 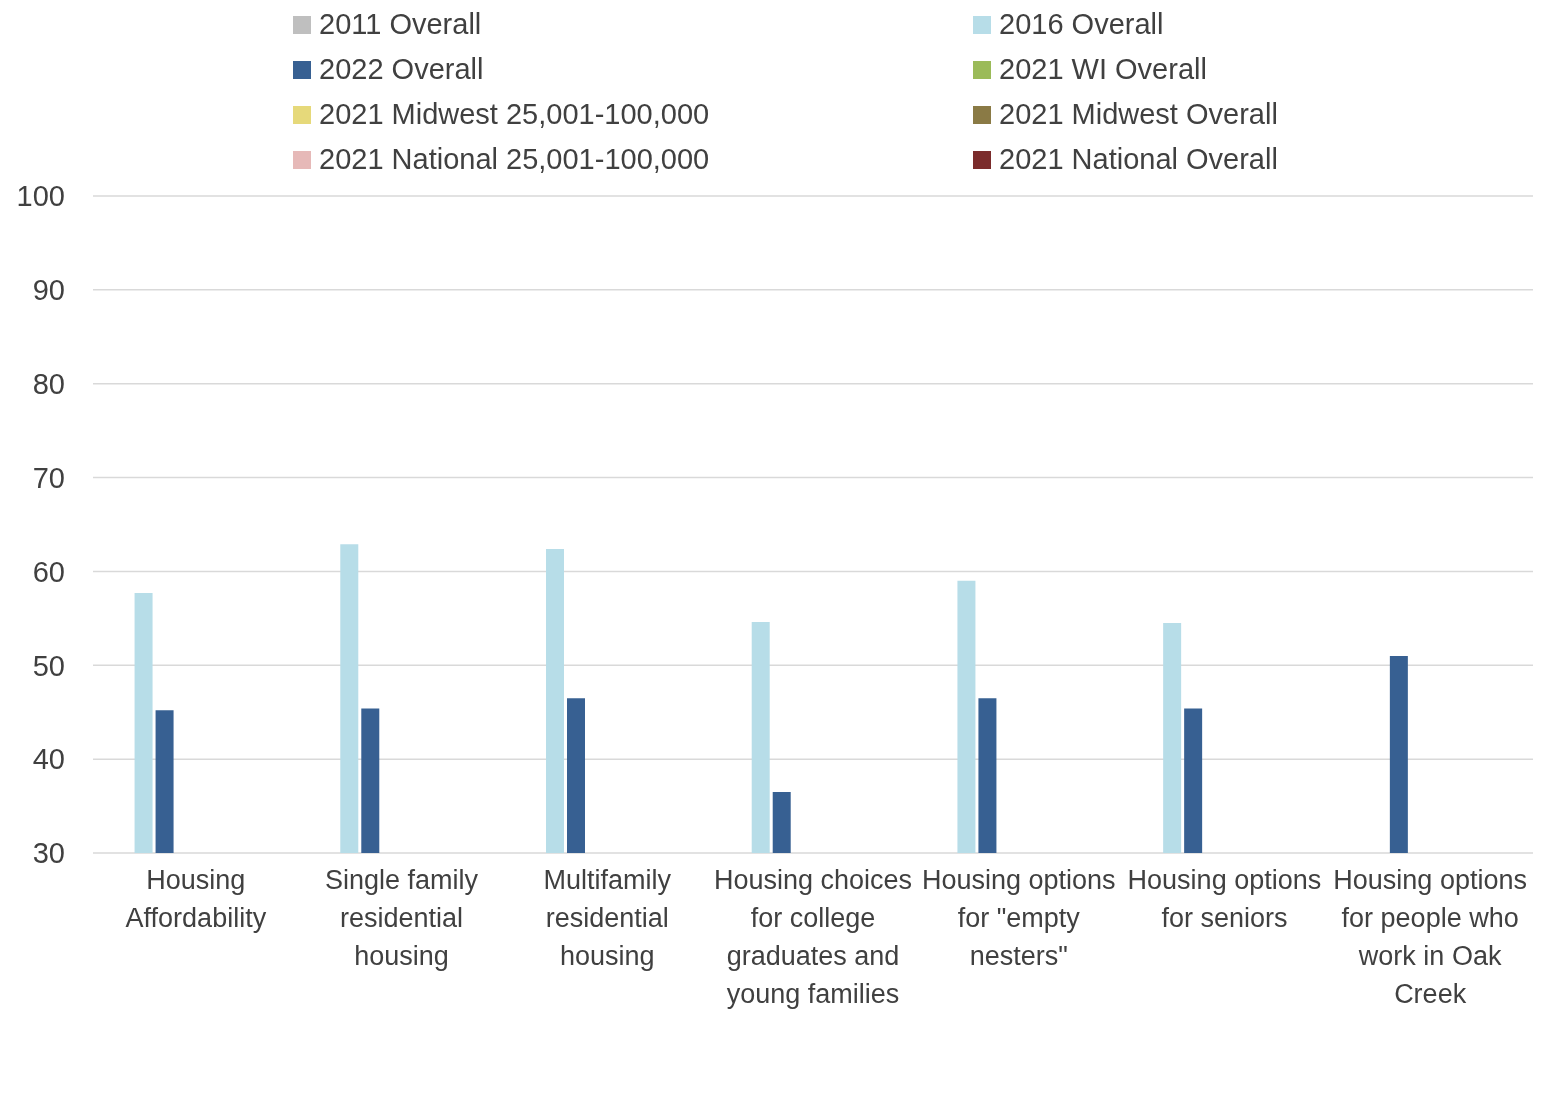 What do you see at coordinates (1081, 24) in the screenshot?
I see `legend-label: 2016 Overall` at bounding box center [1081, 24].